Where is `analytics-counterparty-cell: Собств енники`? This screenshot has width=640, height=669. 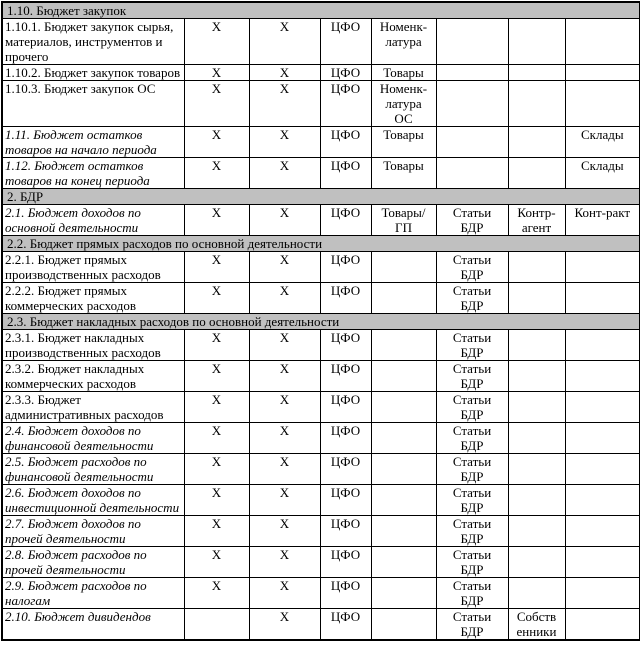
analytics-counterparty-cell: Собств енники is located at coordinates (536, 624).